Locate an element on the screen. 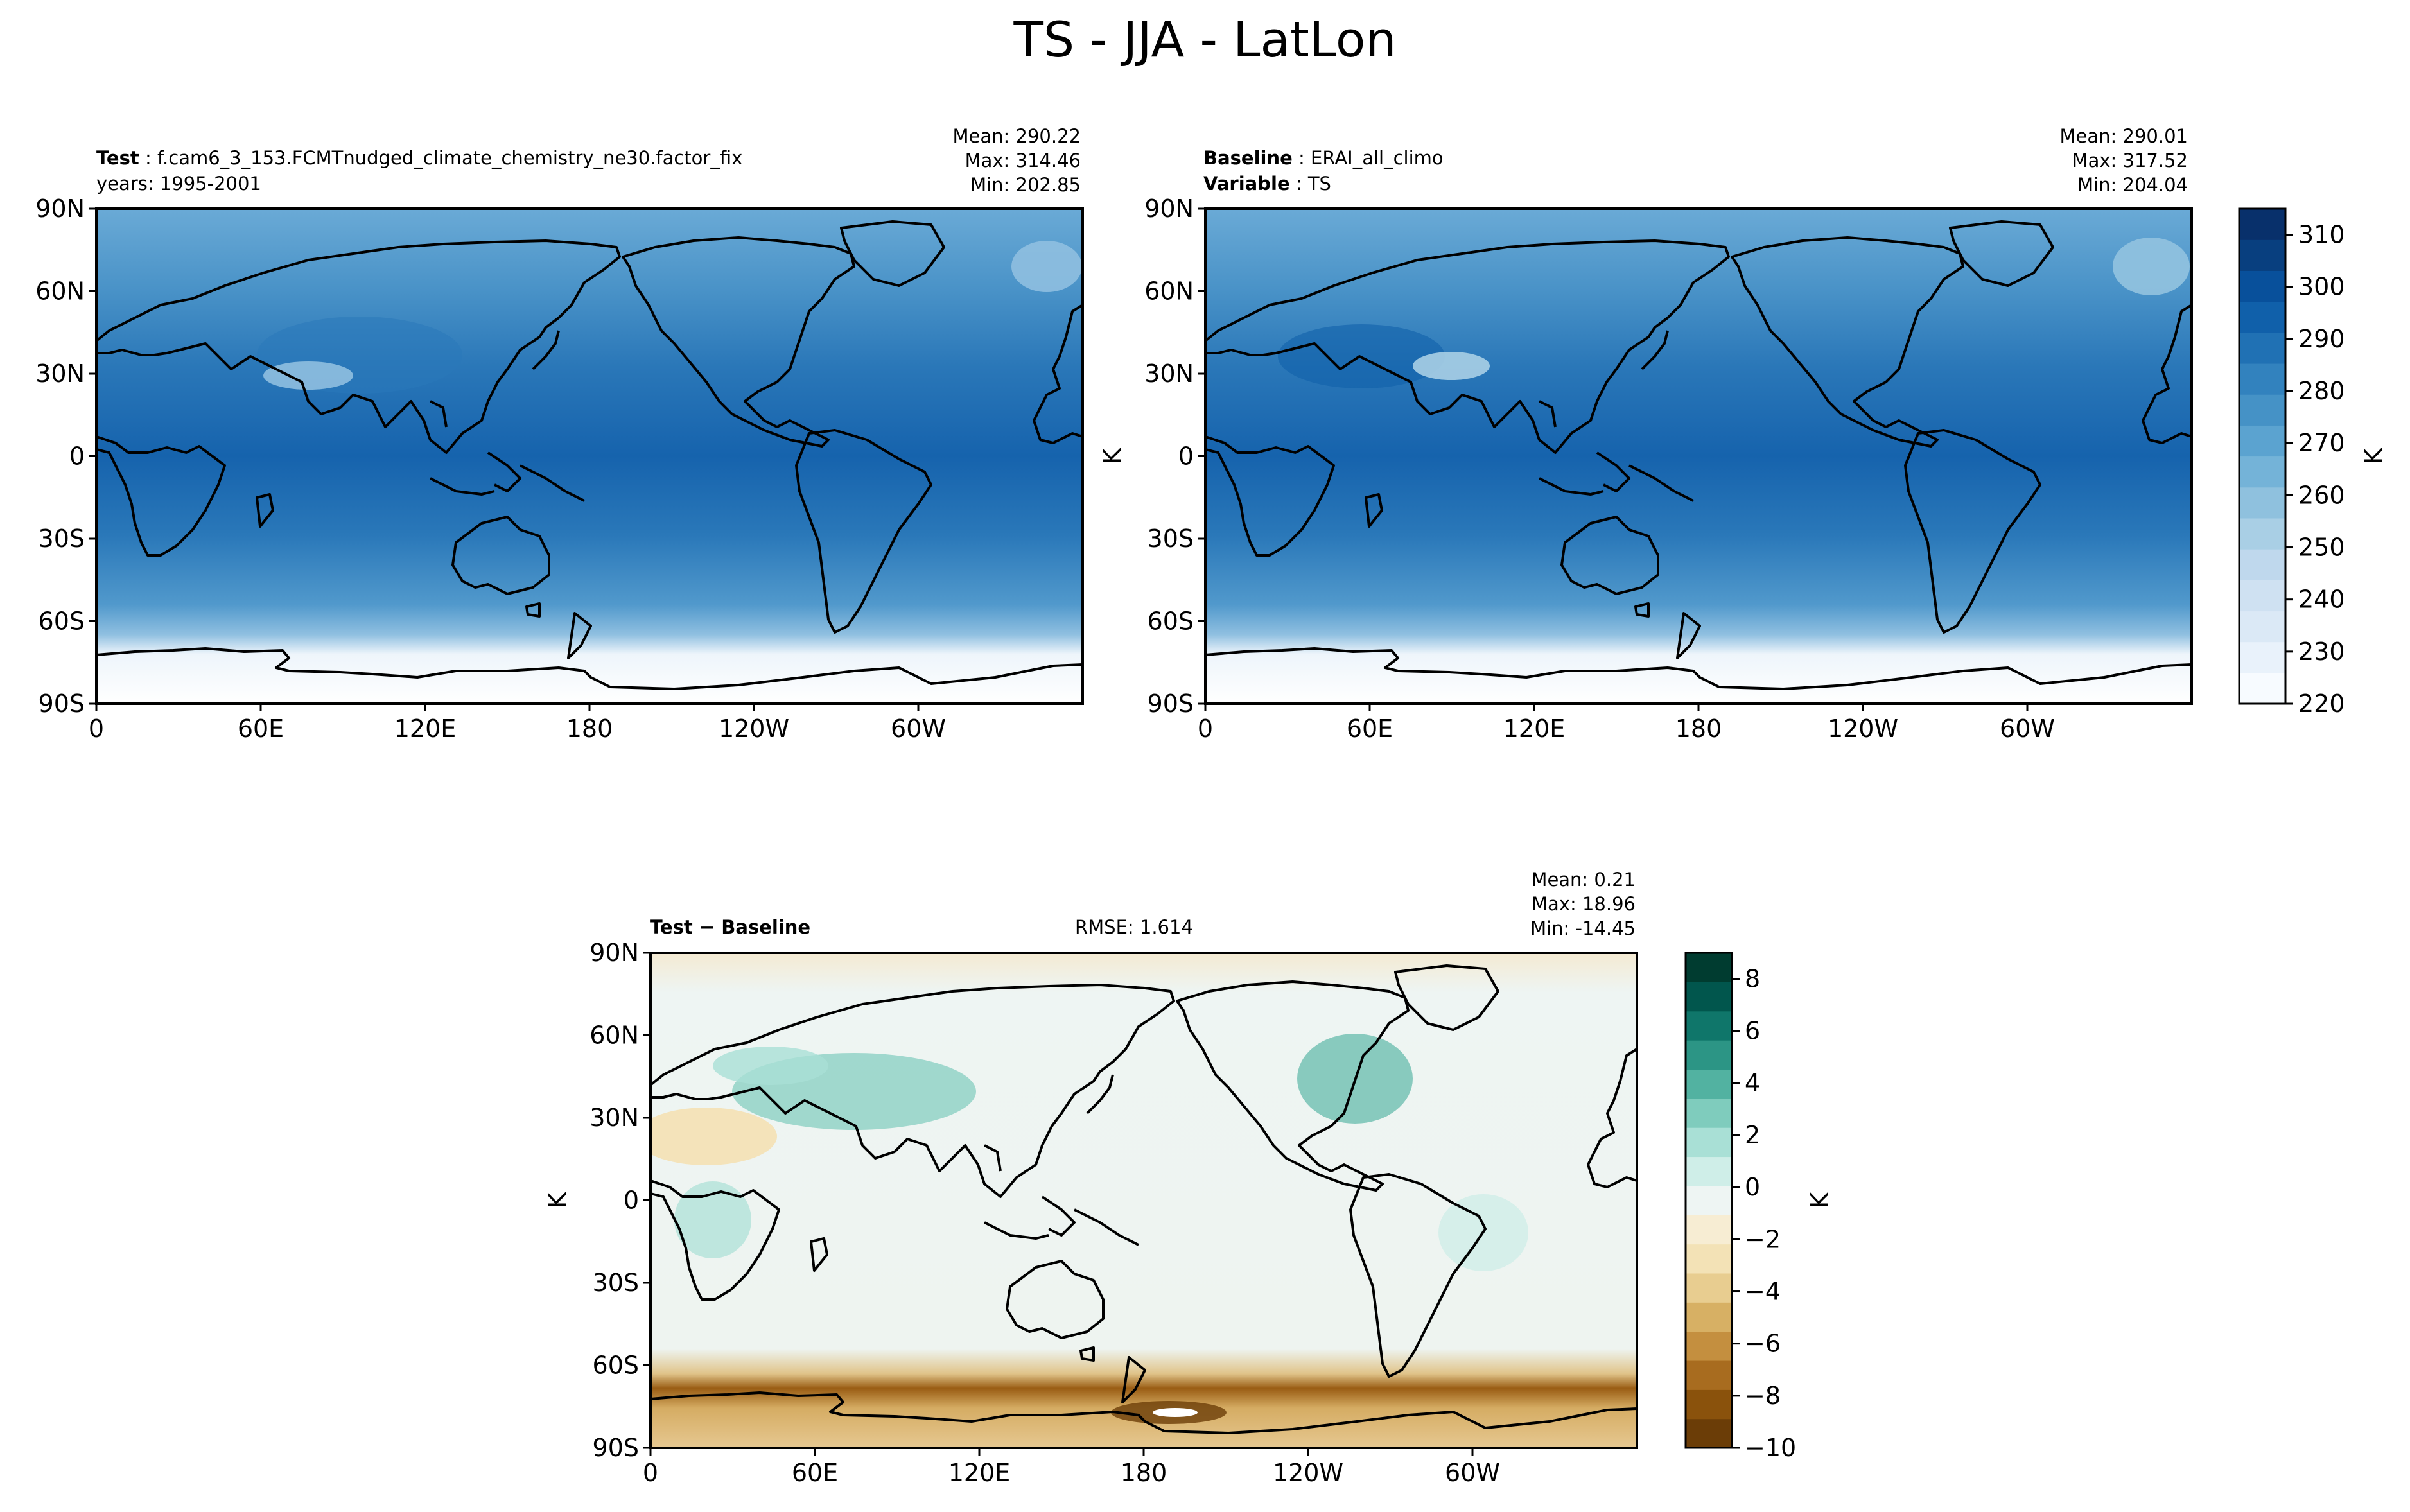 The width and height of the screenshot is (2410, 1512). diff-max-stat: Max: 18.96 is located at coordinates (1584, 904).